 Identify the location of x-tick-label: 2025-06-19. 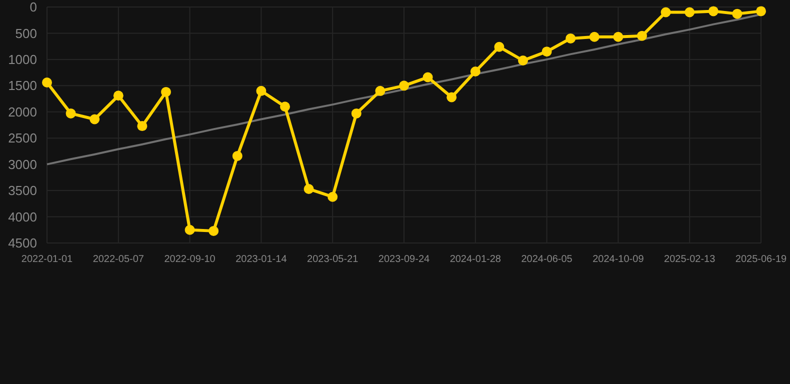
(761, 259).